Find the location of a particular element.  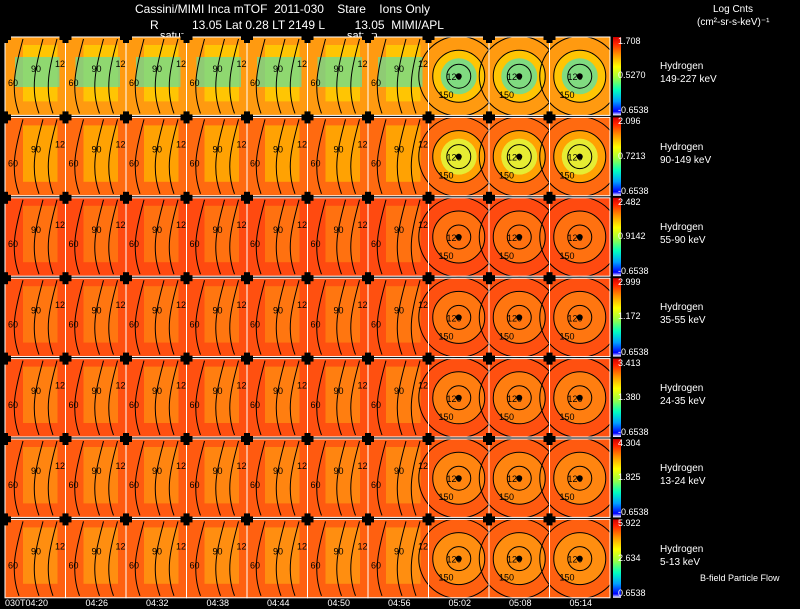

time-axis-label: 05:14 is located at coordinates (581, 603).